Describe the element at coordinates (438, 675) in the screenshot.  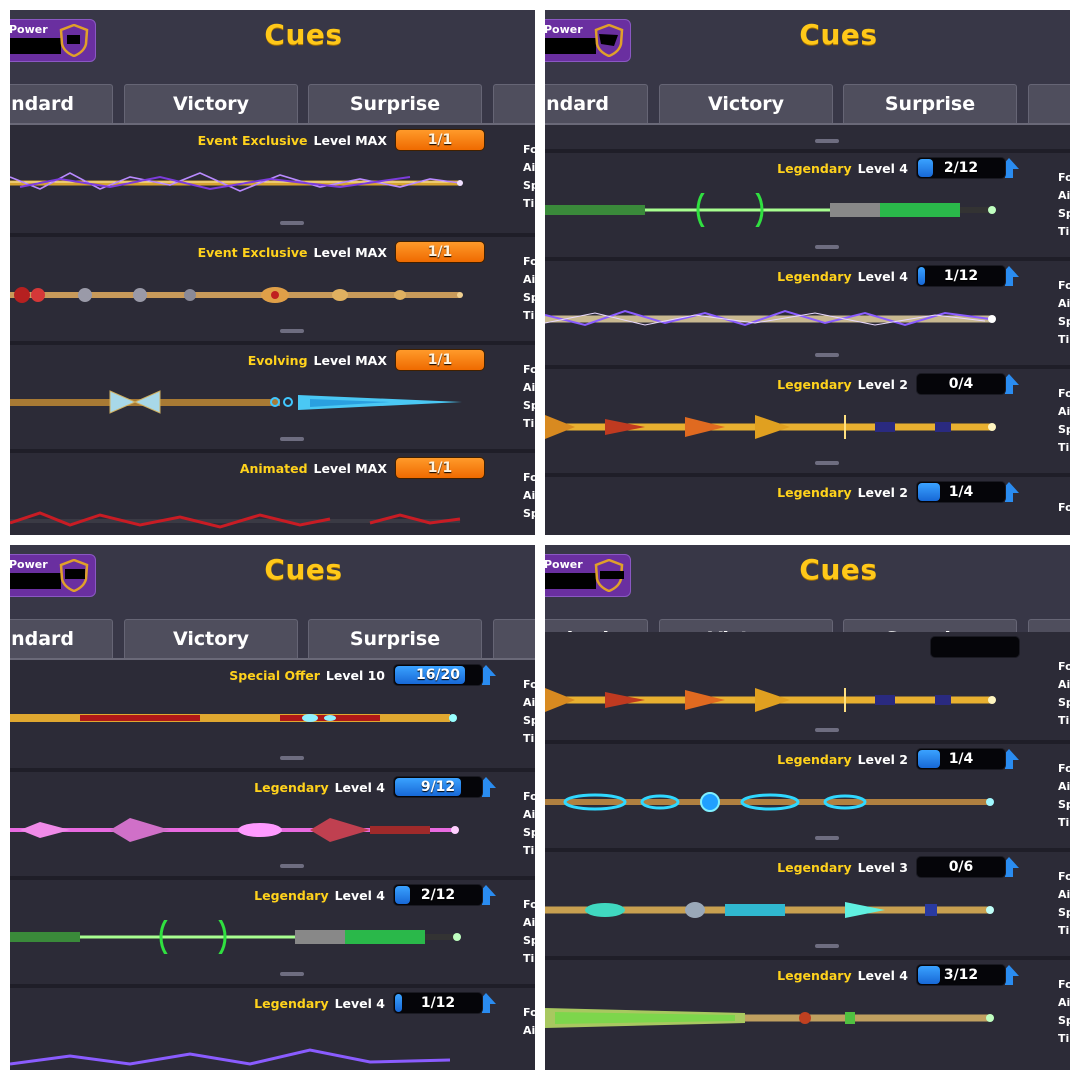
I see `cue-progress-bar: 16/20` at that location.